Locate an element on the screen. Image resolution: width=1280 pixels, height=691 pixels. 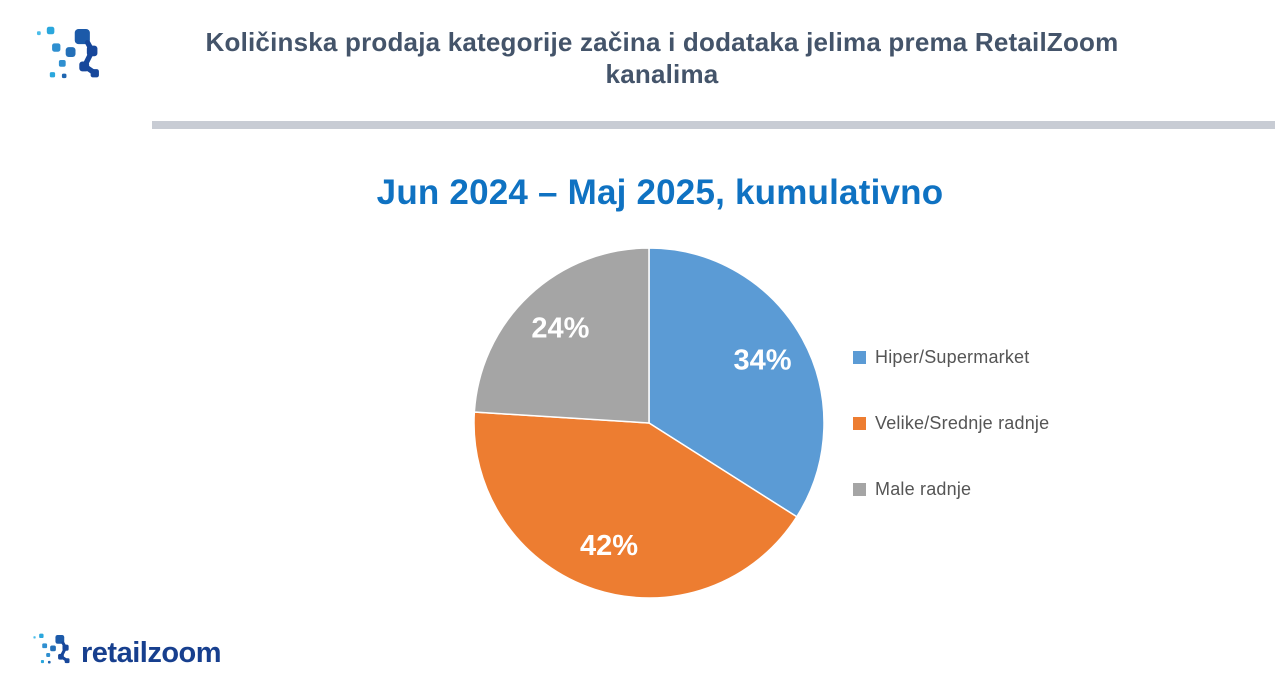
legend-item-hiper-supermarket: Hiper/Supermarket is located at coordinates (951, 357).